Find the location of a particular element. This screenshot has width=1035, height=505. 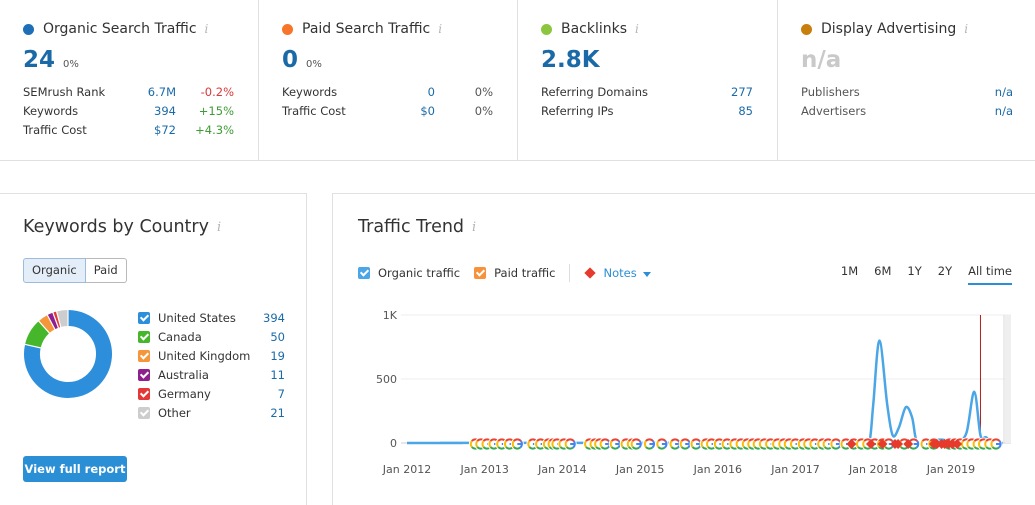

metric-value: $72 is located at coordinates (165, 130).